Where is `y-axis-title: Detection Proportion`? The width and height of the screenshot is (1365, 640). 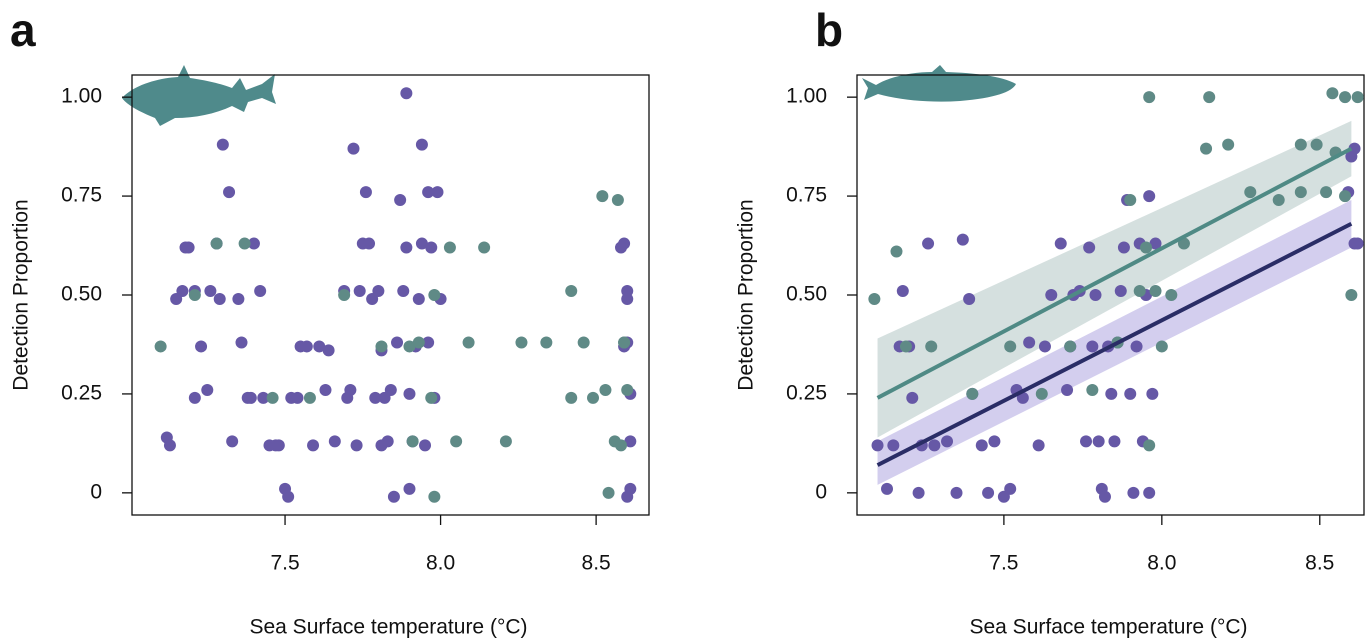 y-axis-title: Detection Proportion is located at coordinates (746, 294).